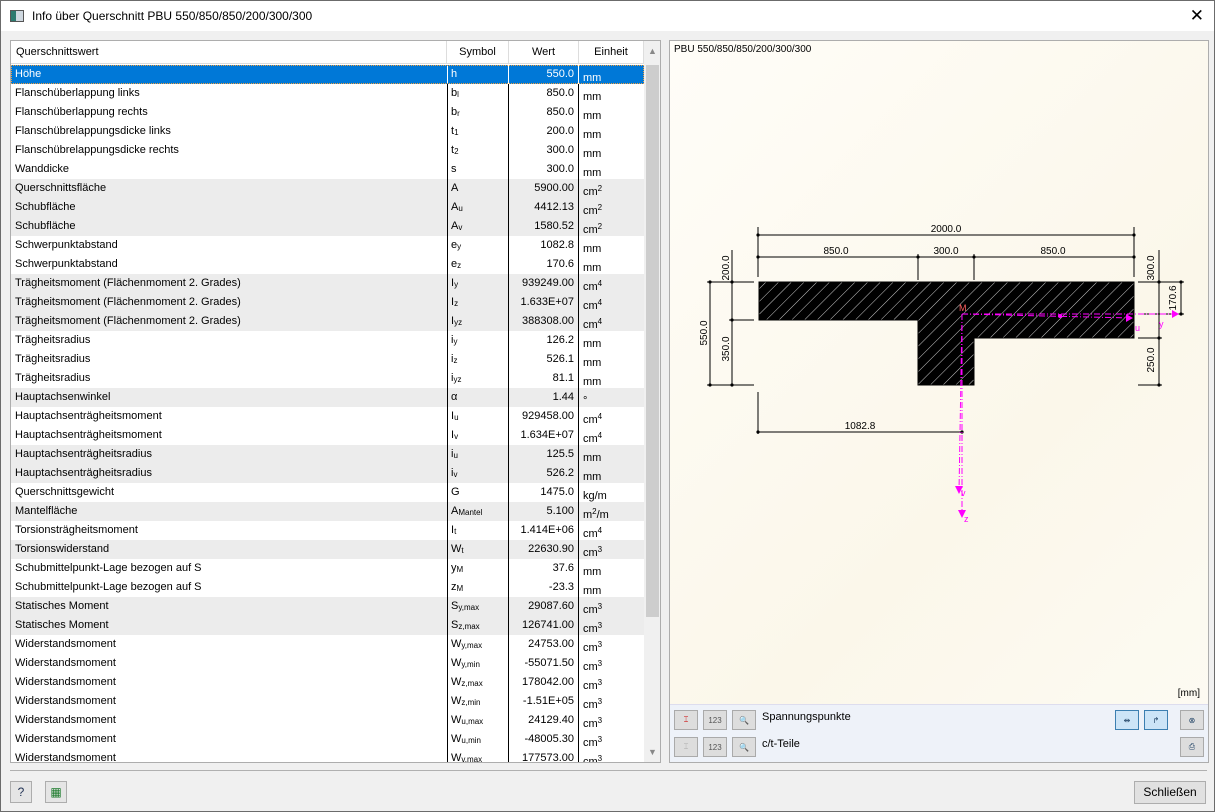 The image size is (1215, 812). Describe the element at coordinates (229, 52) in the screenshot. I see `header-name: Querschnittswert` at that location.